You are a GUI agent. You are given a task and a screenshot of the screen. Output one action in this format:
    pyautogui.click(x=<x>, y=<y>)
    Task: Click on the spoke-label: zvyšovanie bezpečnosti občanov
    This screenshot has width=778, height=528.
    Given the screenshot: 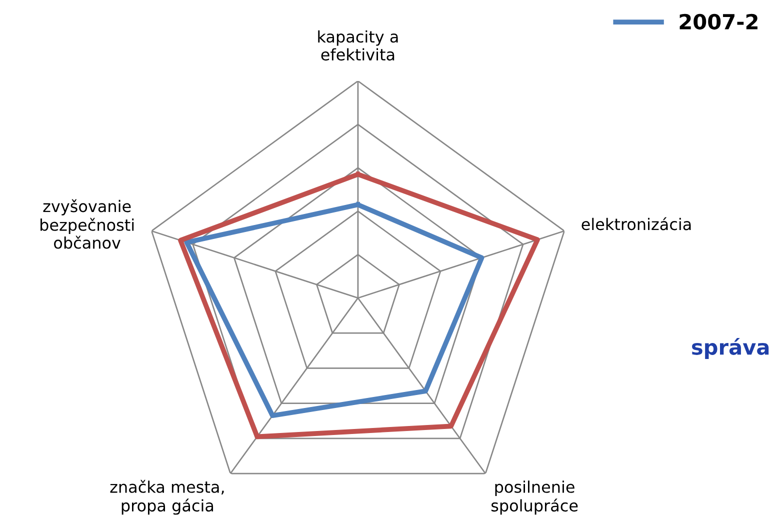 What is the action you would take?
    pyautogui.click(x=87, y=224)
    